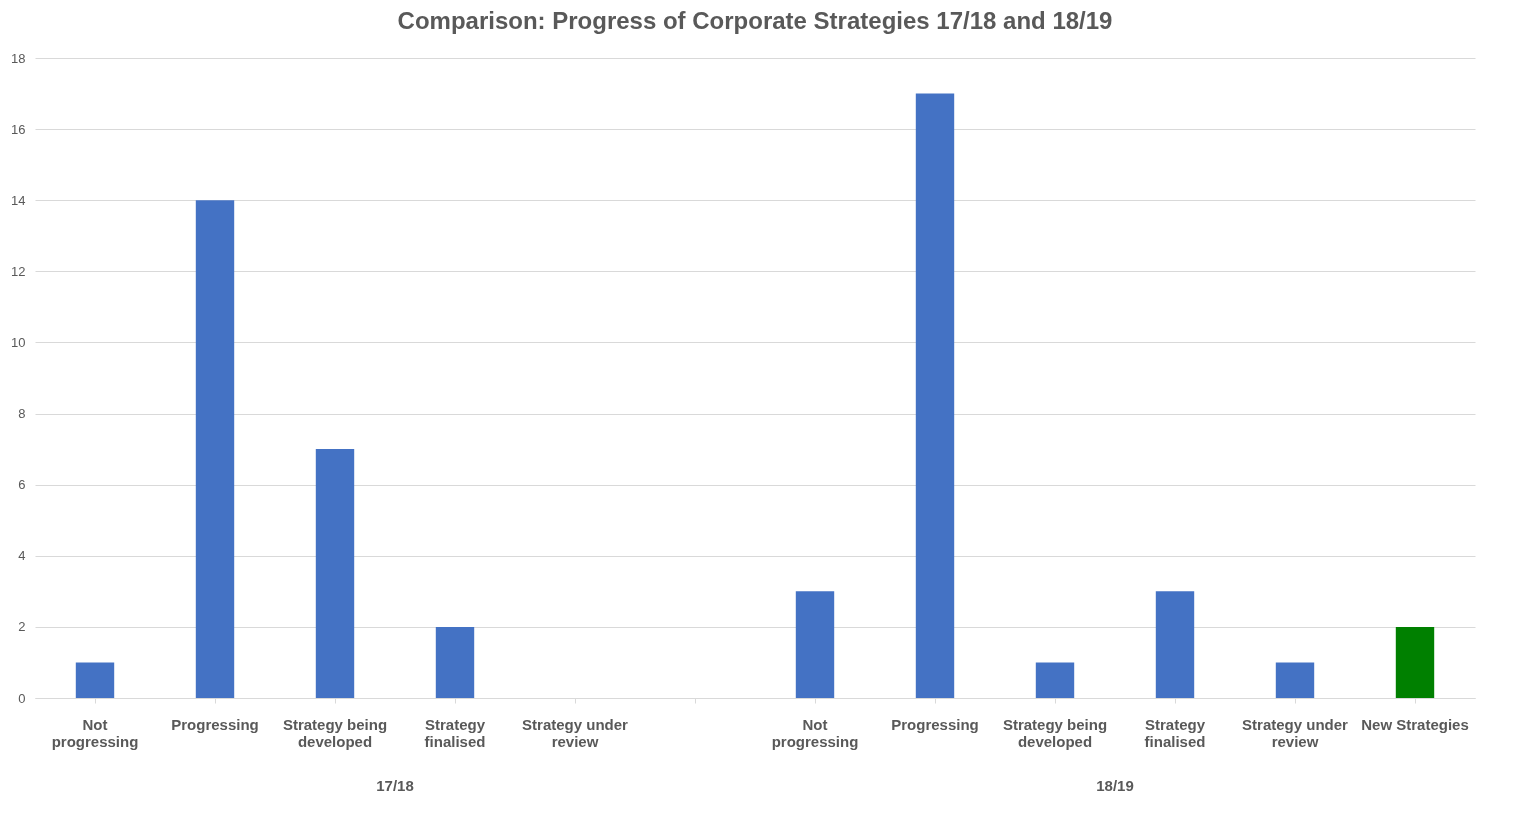 The width and height of the screenshot is (1515, 825). Describe the element at coordinates (22, 698) in the screenshot. I see `y-tick-label: 0` at that location.